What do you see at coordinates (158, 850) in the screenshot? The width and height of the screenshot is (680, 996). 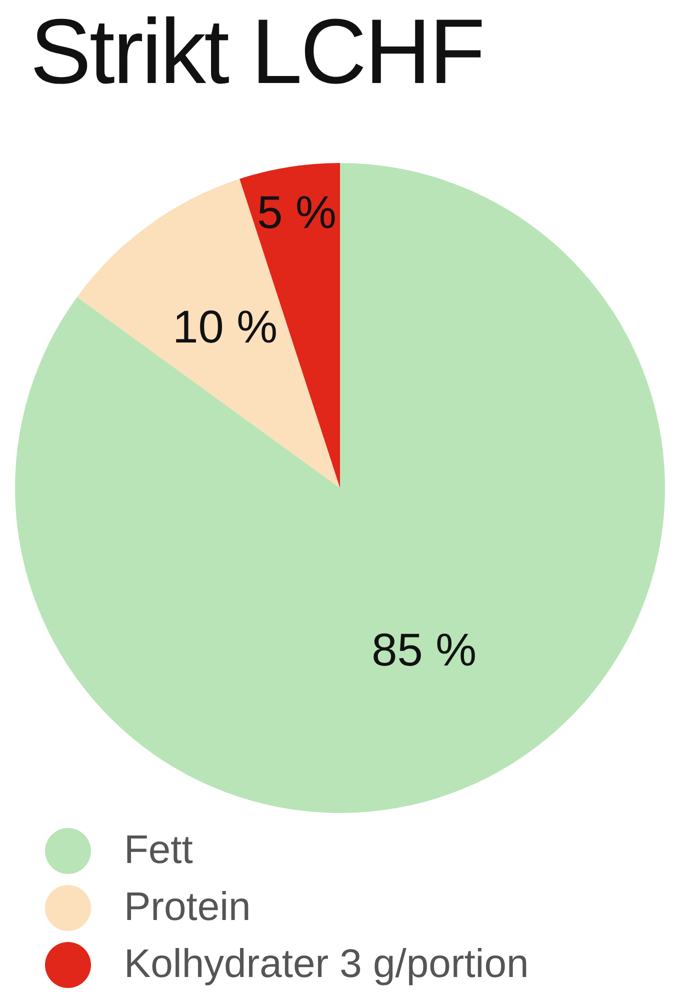 I see `legend-label: Fett` at bounding box center [158, 850].